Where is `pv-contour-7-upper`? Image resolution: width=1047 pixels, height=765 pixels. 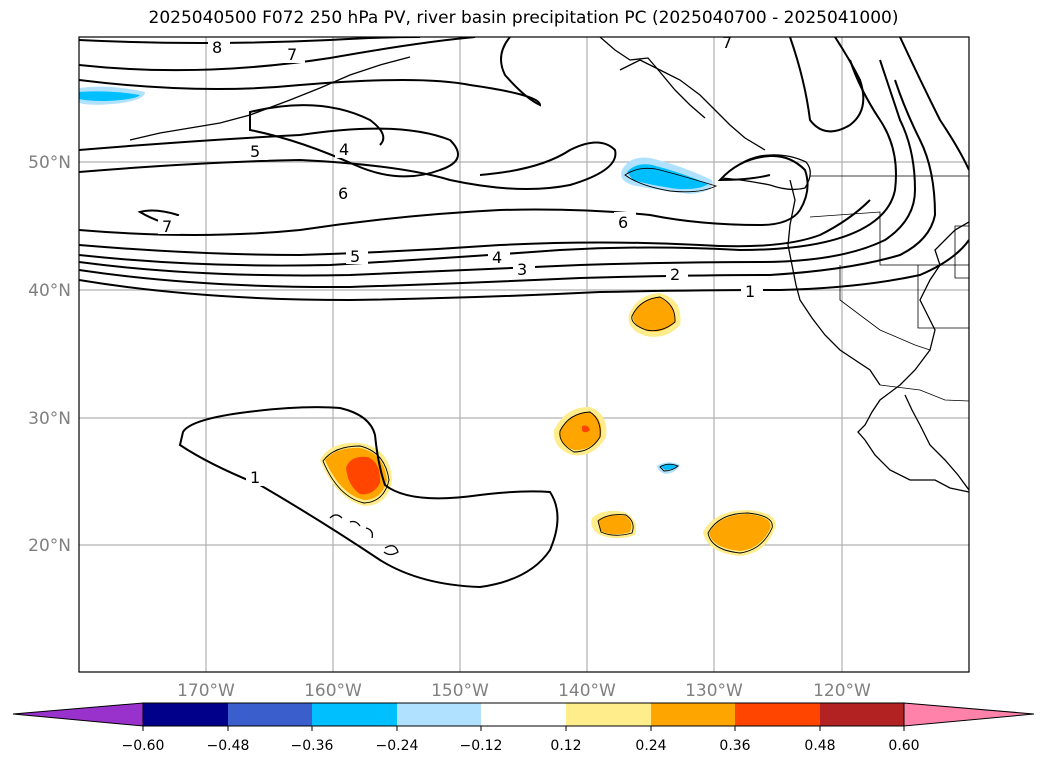
pv-contour-7-upper is located at coordinates (277, 54).